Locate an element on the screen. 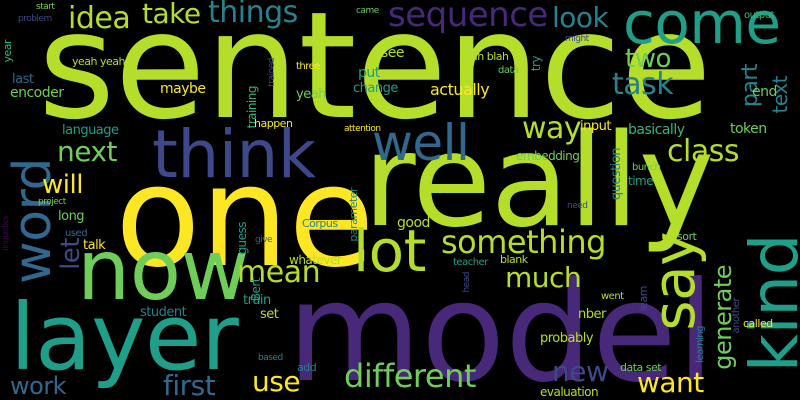 Image resolution: width=800 pixels, height=400 pixels. word-sequence: sequence is located at coordinates (468, 17).